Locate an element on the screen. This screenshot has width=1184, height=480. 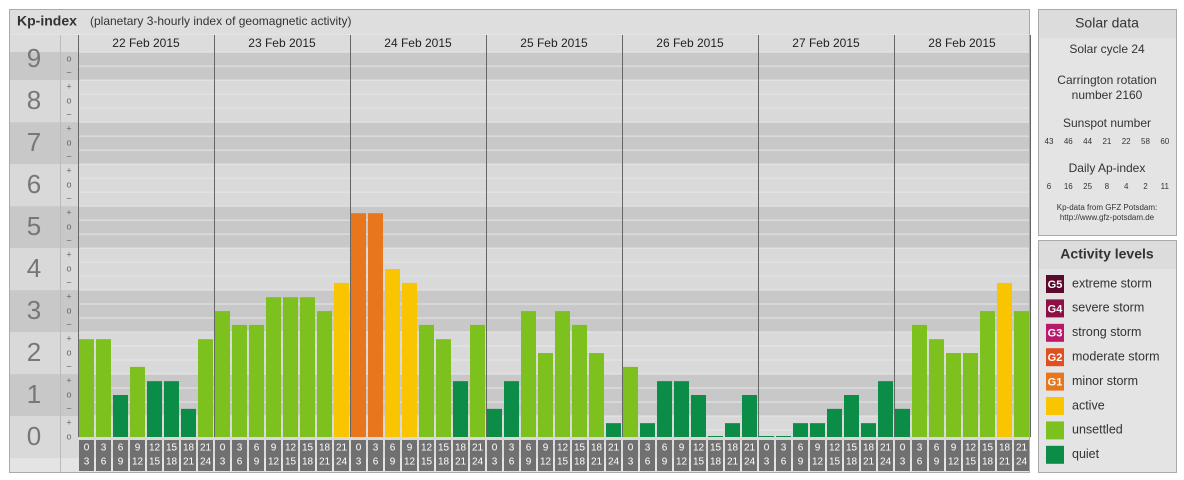
solar-header is located at coordinates (1107, 24).